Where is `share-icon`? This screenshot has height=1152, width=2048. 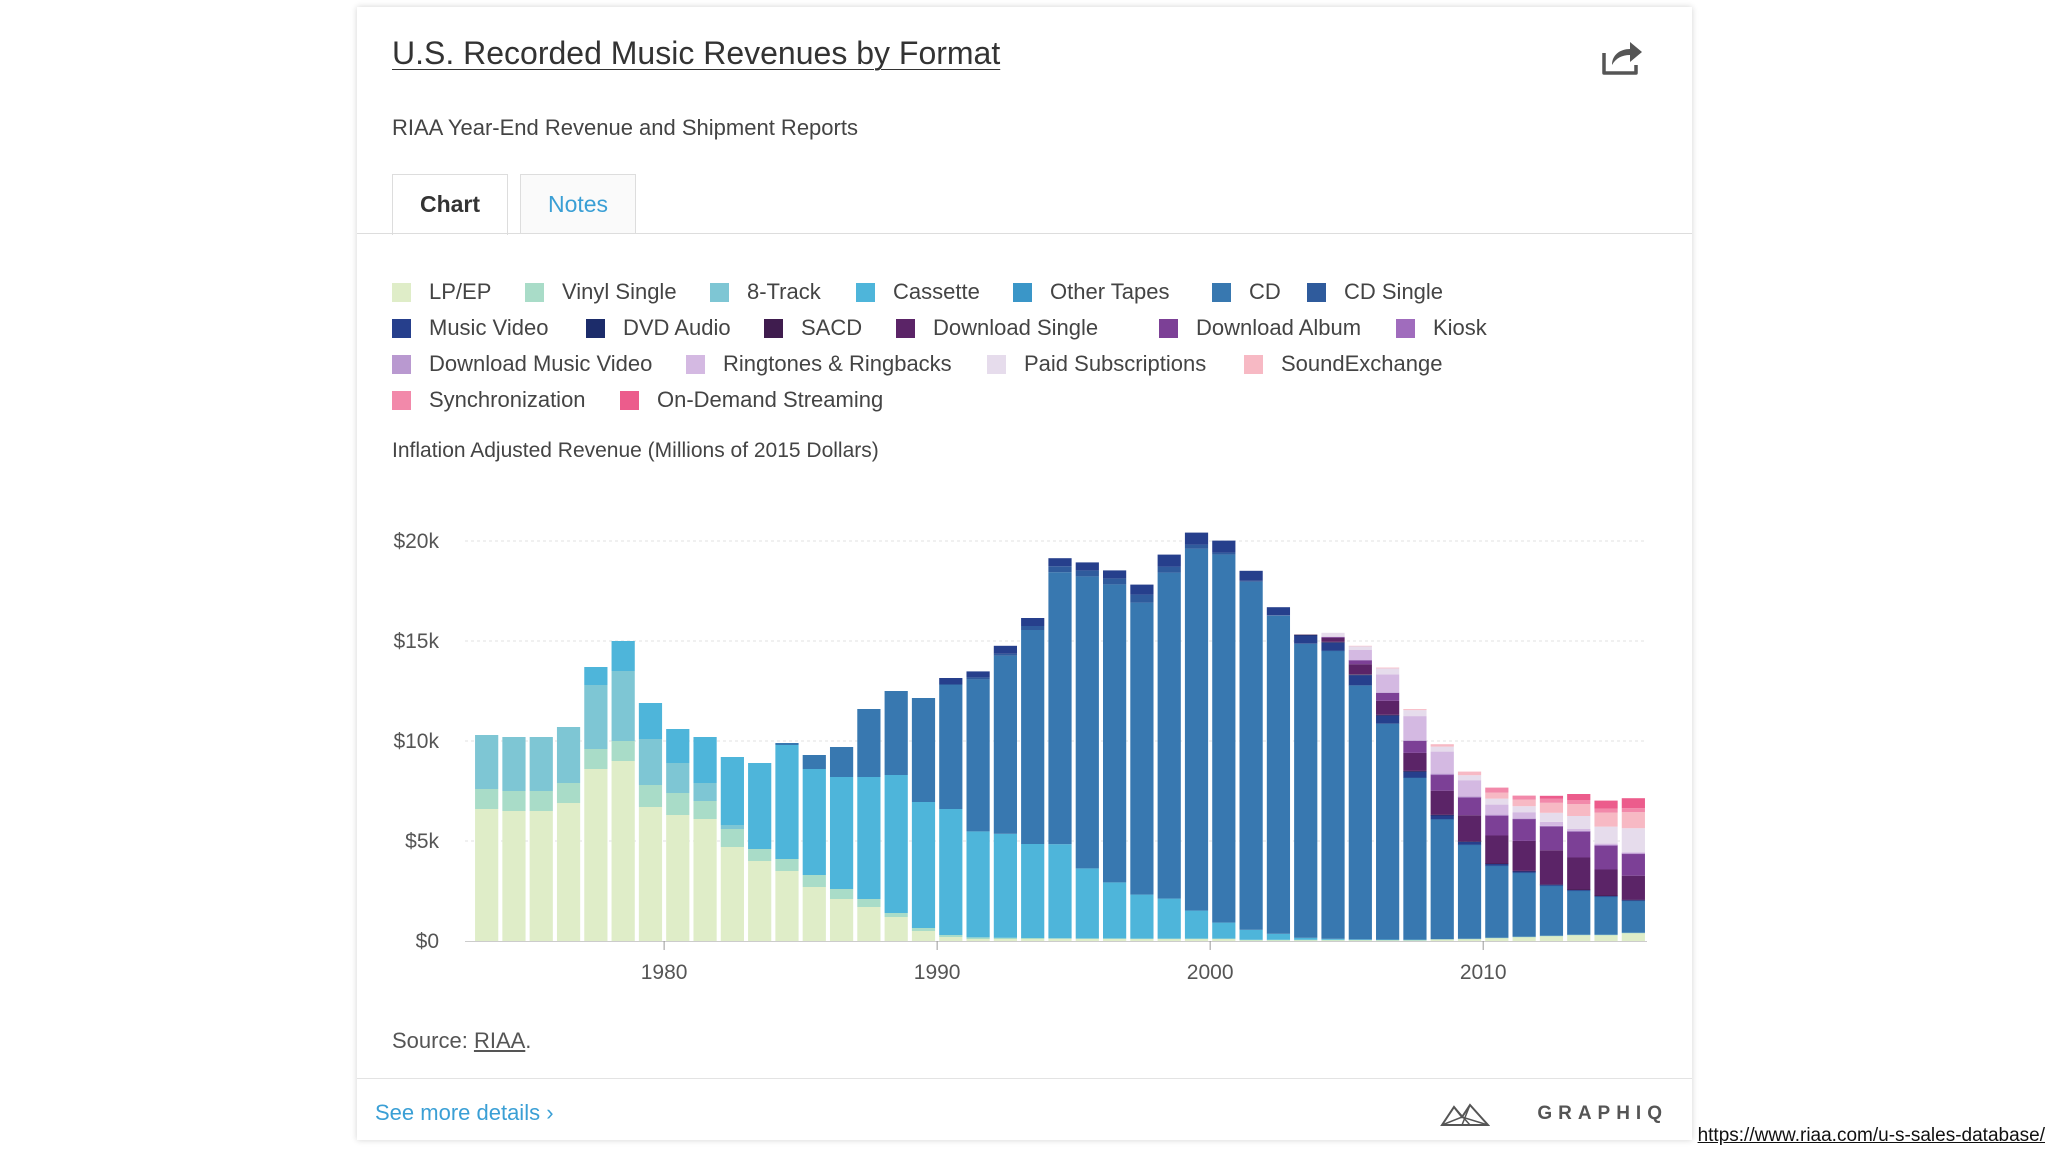 share-icon is located at coordinates (1622, 57).